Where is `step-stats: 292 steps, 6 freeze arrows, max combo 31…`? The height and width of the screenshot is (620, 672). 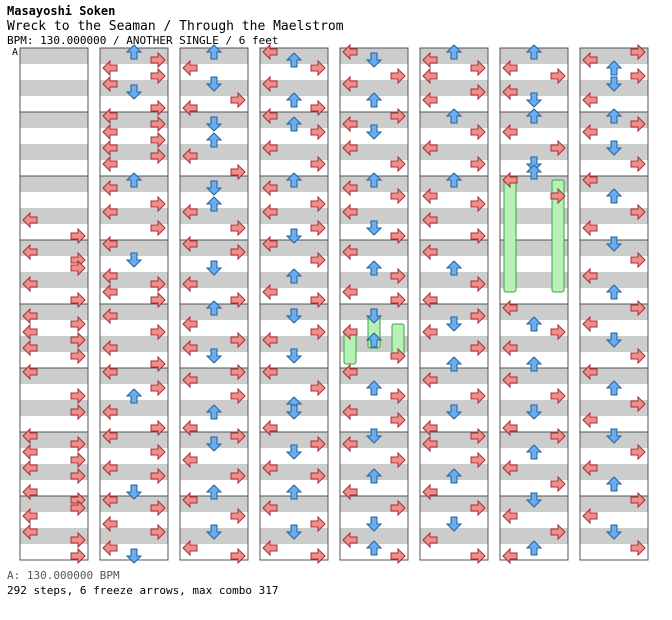
step-stats: 292 steps, 6 freeze arrows, max combo 31… is located at coordinates (143, 590).